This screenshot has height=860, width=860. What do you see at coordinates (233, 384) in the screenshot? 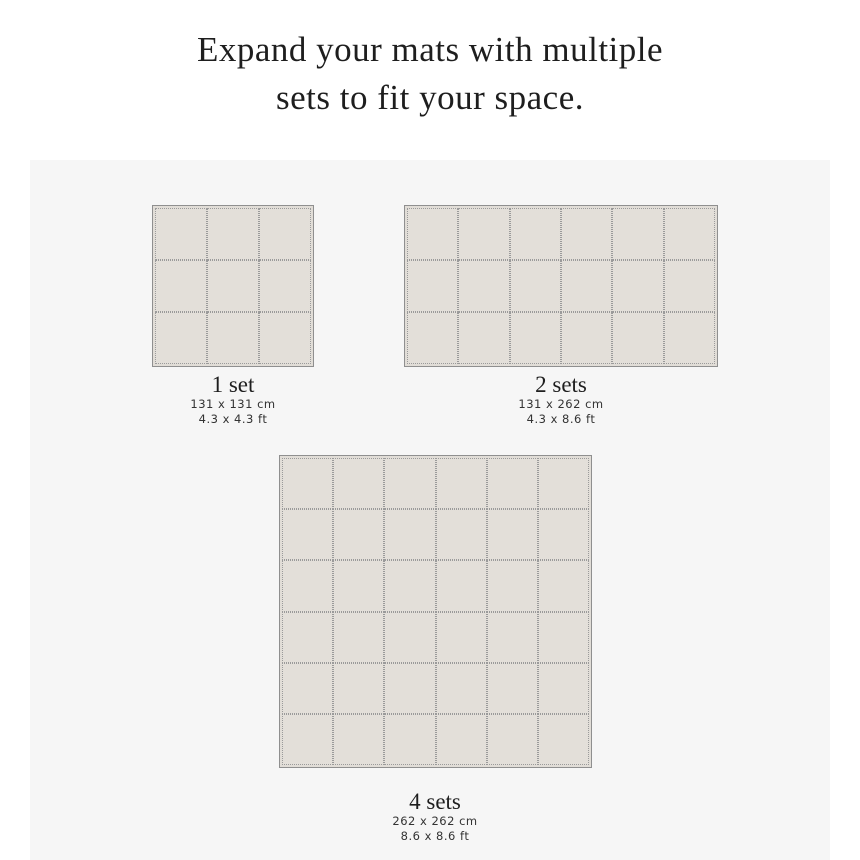
I see `mat-title: 1 set` at bounding box center [233, 384].